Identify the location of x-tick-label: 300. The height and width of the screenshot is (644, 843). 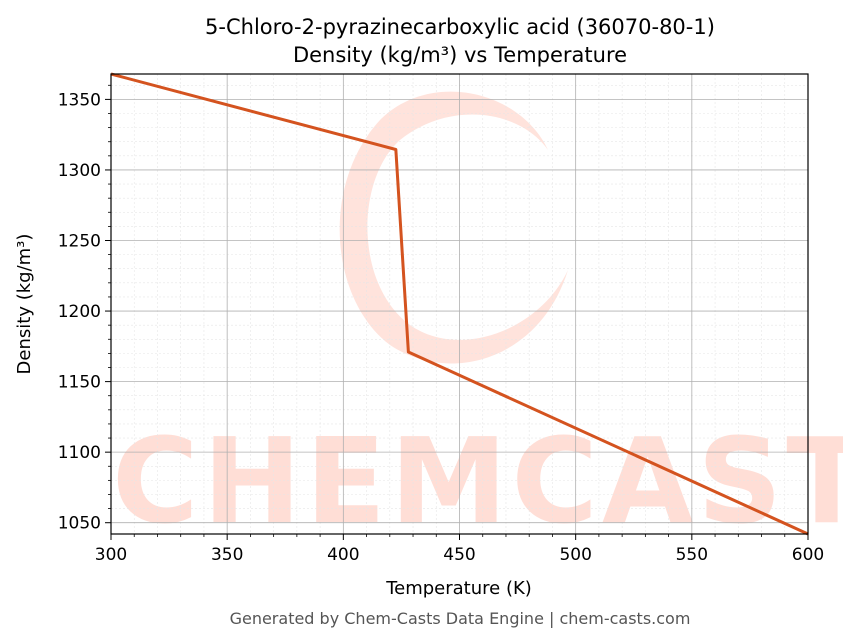
(111, 555).